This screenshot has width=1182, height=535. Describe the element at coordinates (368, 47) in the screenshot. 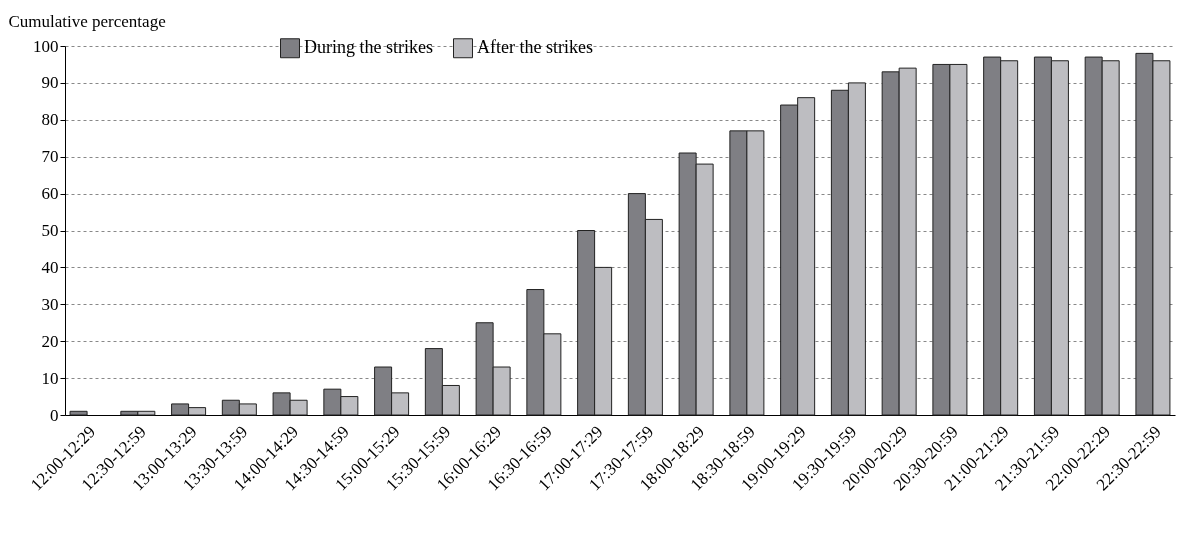

I see `legend-label: During the strikes` at that location.